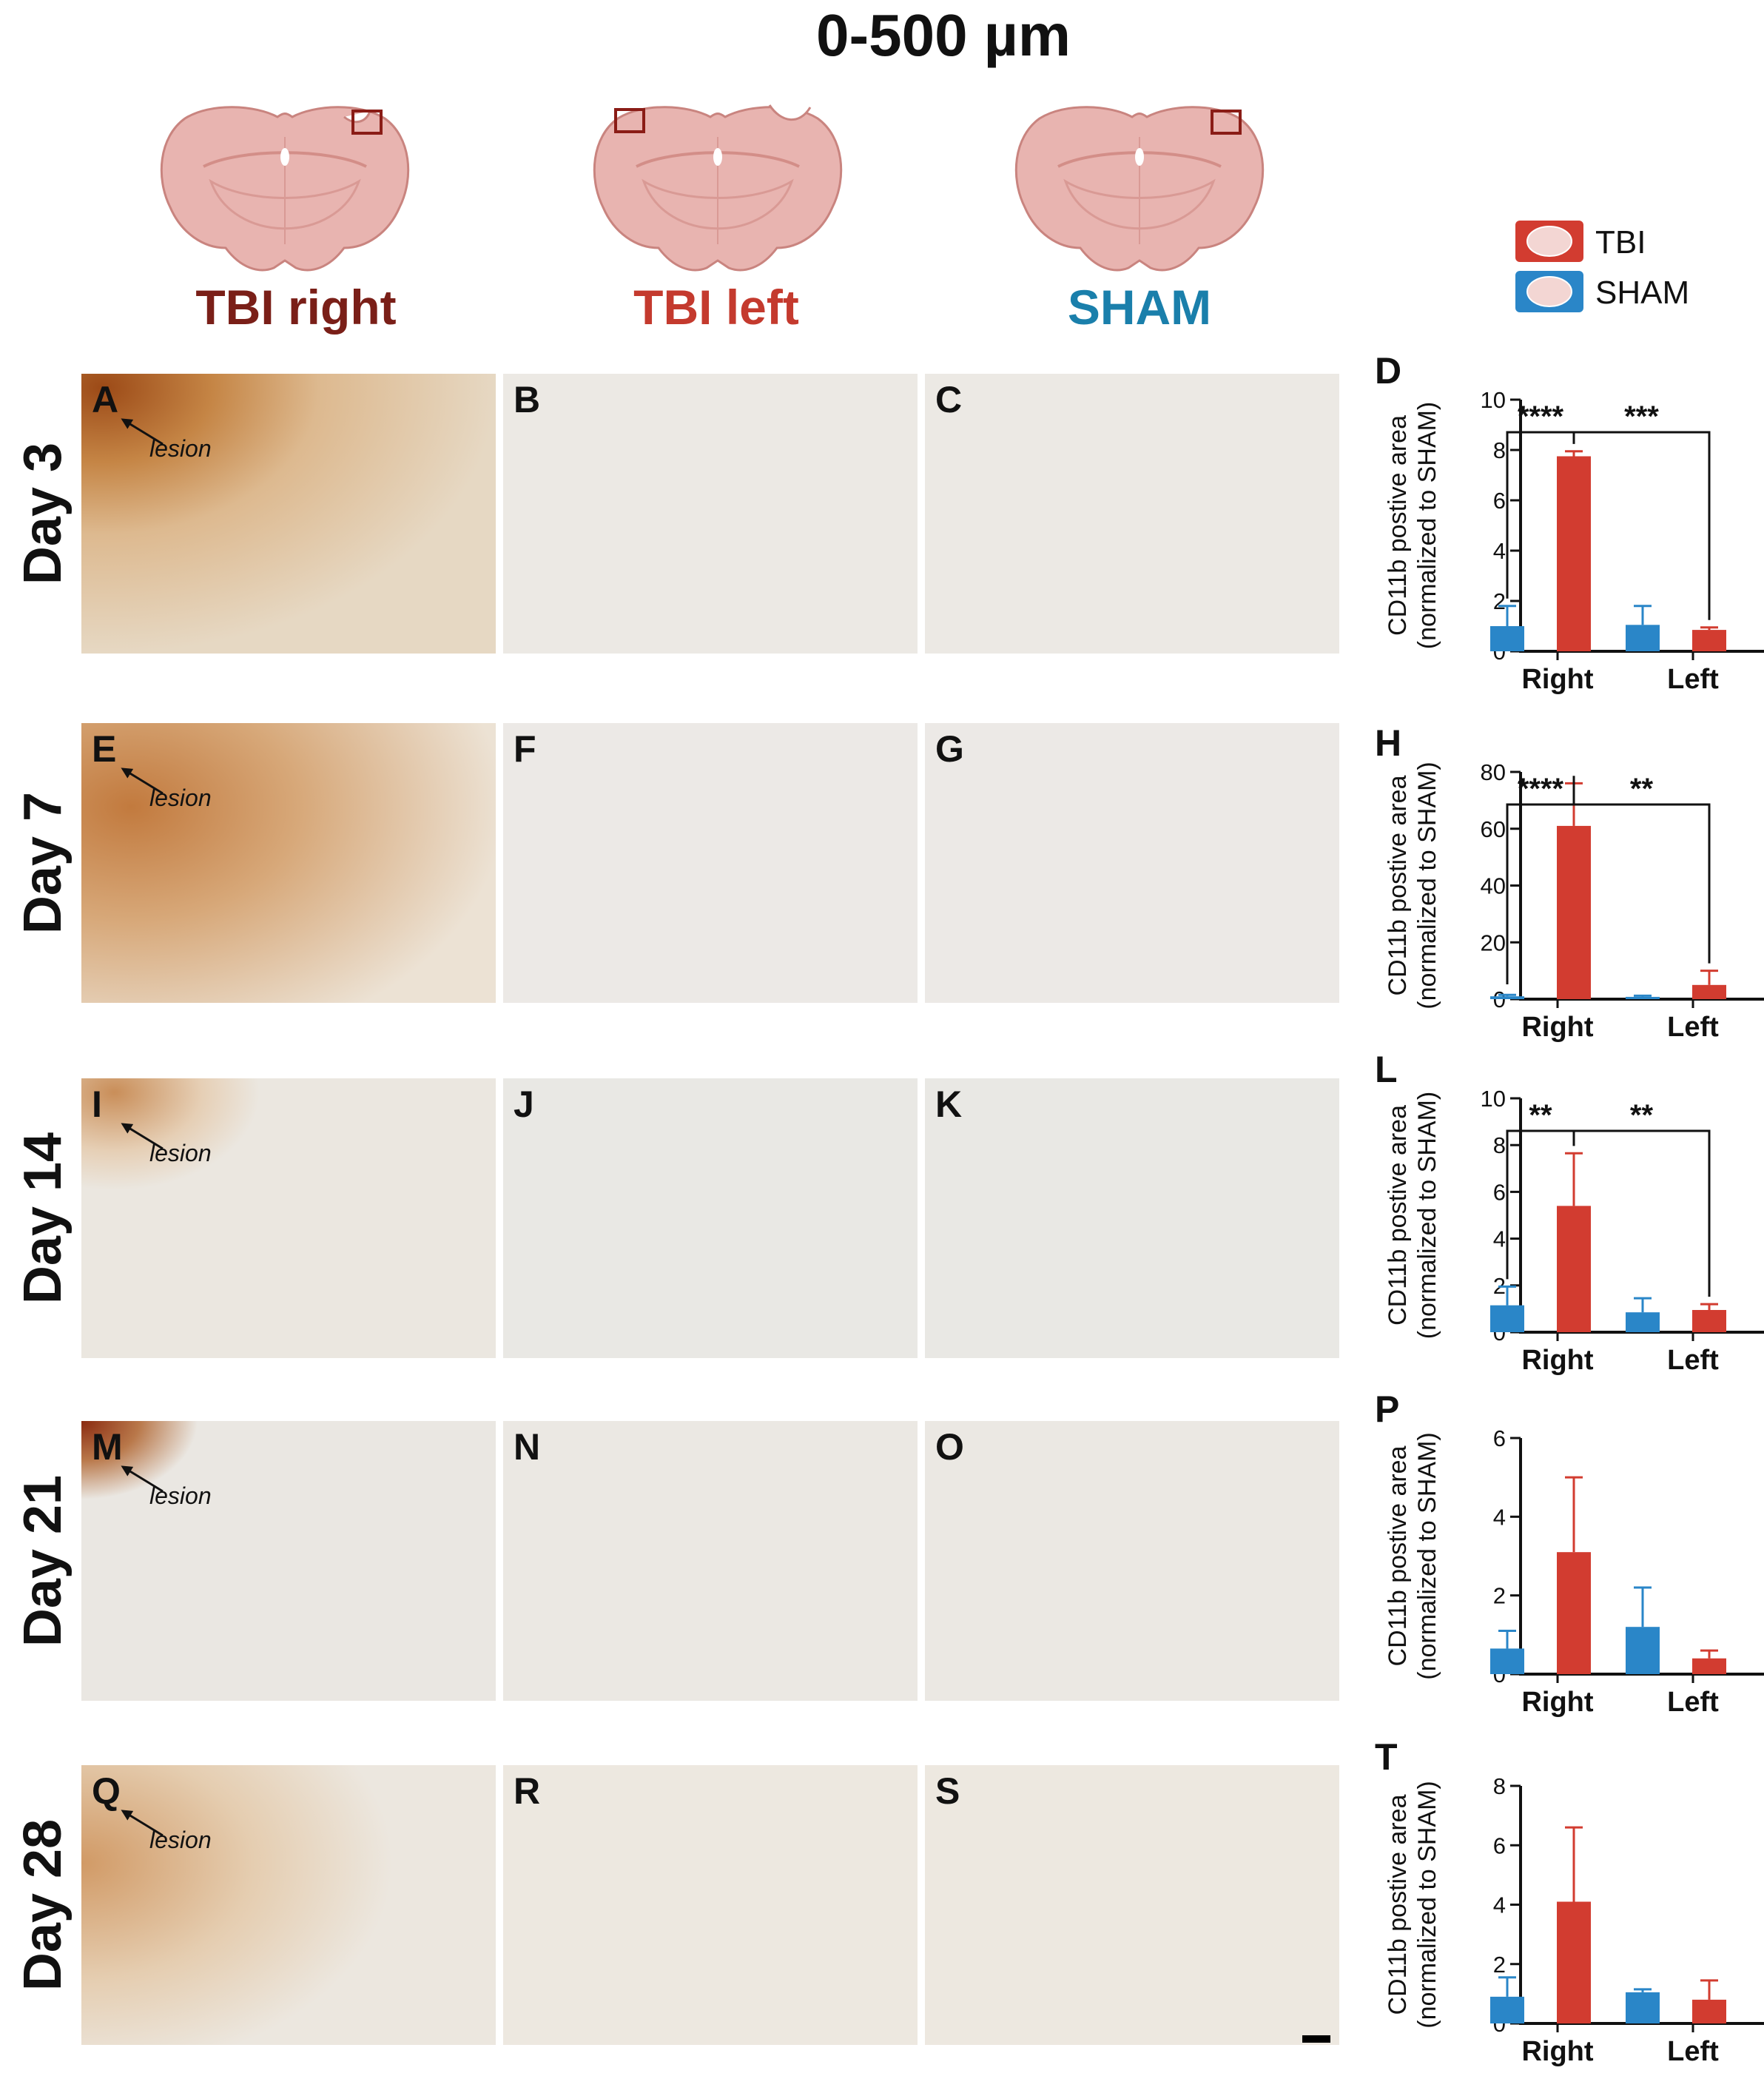 The width and height of the screenshot is (1764, 2076). What do you see at coordinates (1139, 307) in the screenshot?
I see `column-header-sham: SHAM` at bounding box center [1139, 307].